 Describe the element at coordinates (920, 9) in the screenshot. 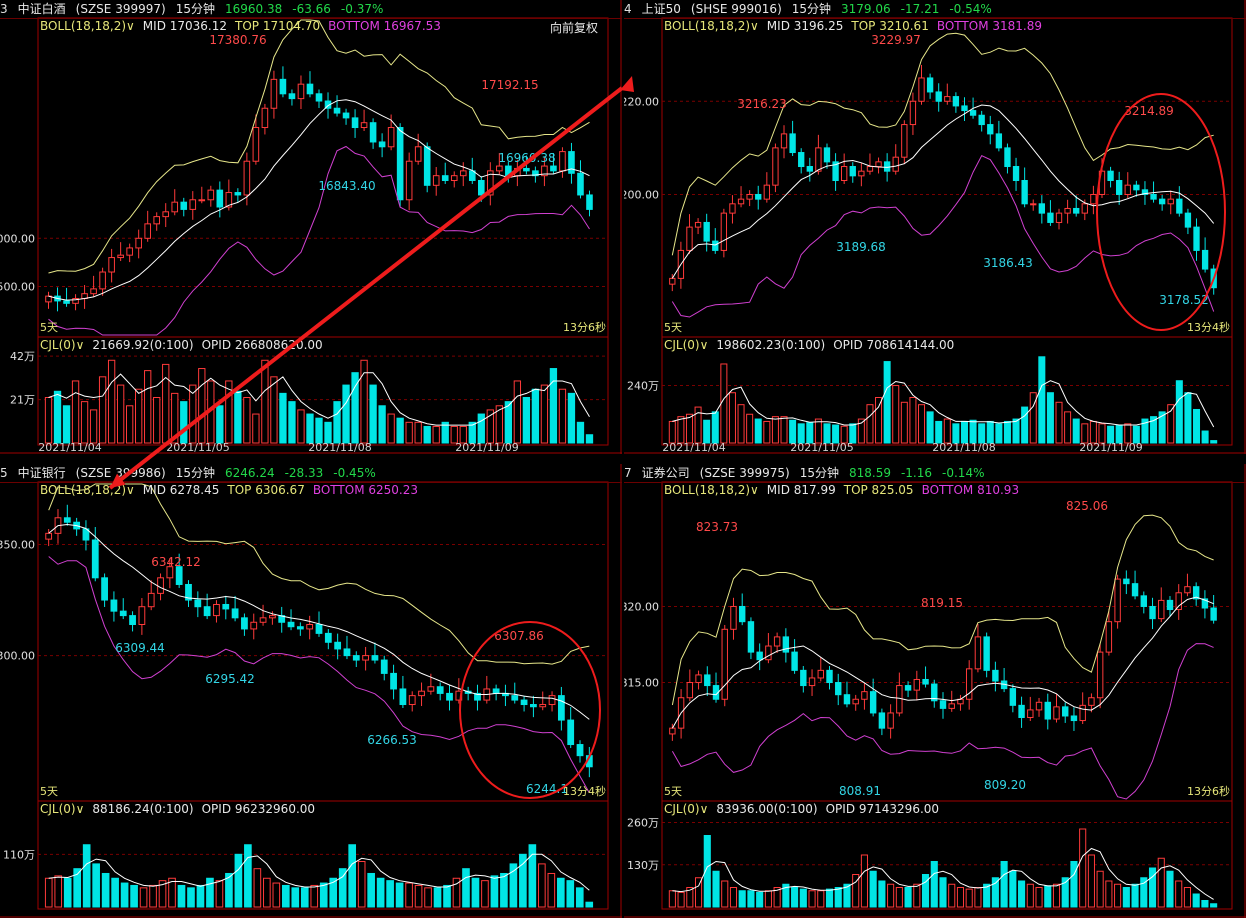

I see `price-change: -17.21` at that location.